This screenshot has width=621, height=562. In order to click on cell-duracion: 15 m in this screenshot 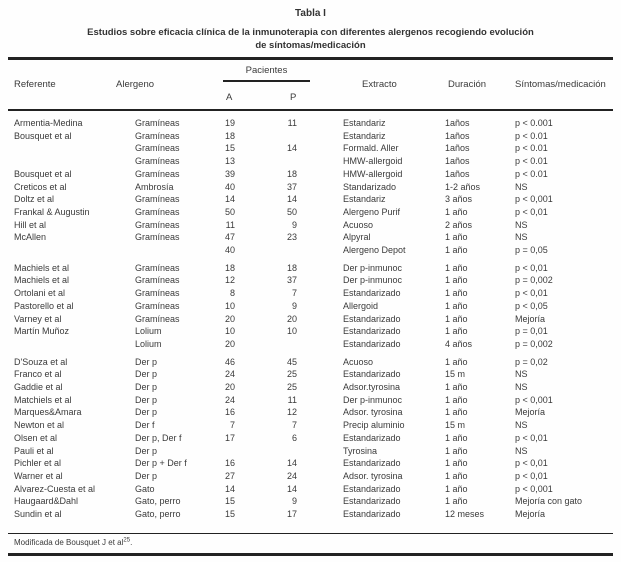, I will do `click(455, 425)`.